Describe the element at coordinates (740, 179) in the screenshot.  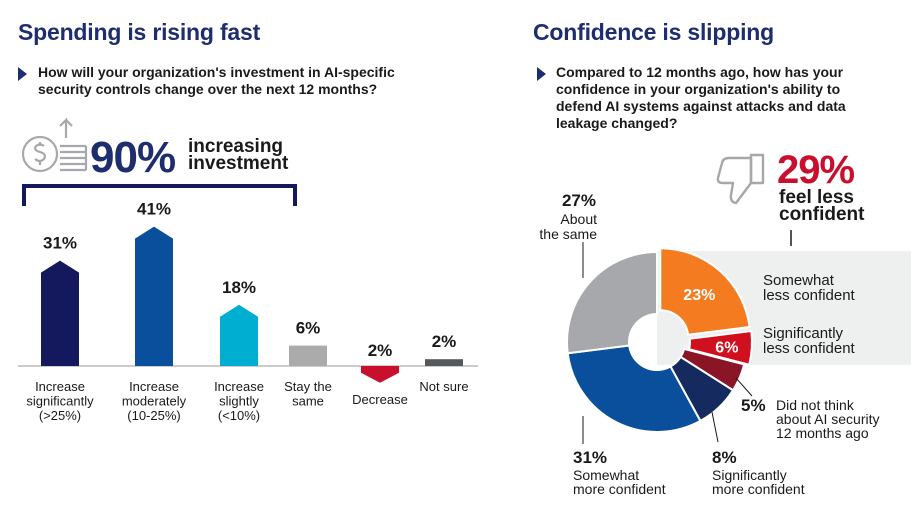
I see `thumbs-down-icon` at that location.